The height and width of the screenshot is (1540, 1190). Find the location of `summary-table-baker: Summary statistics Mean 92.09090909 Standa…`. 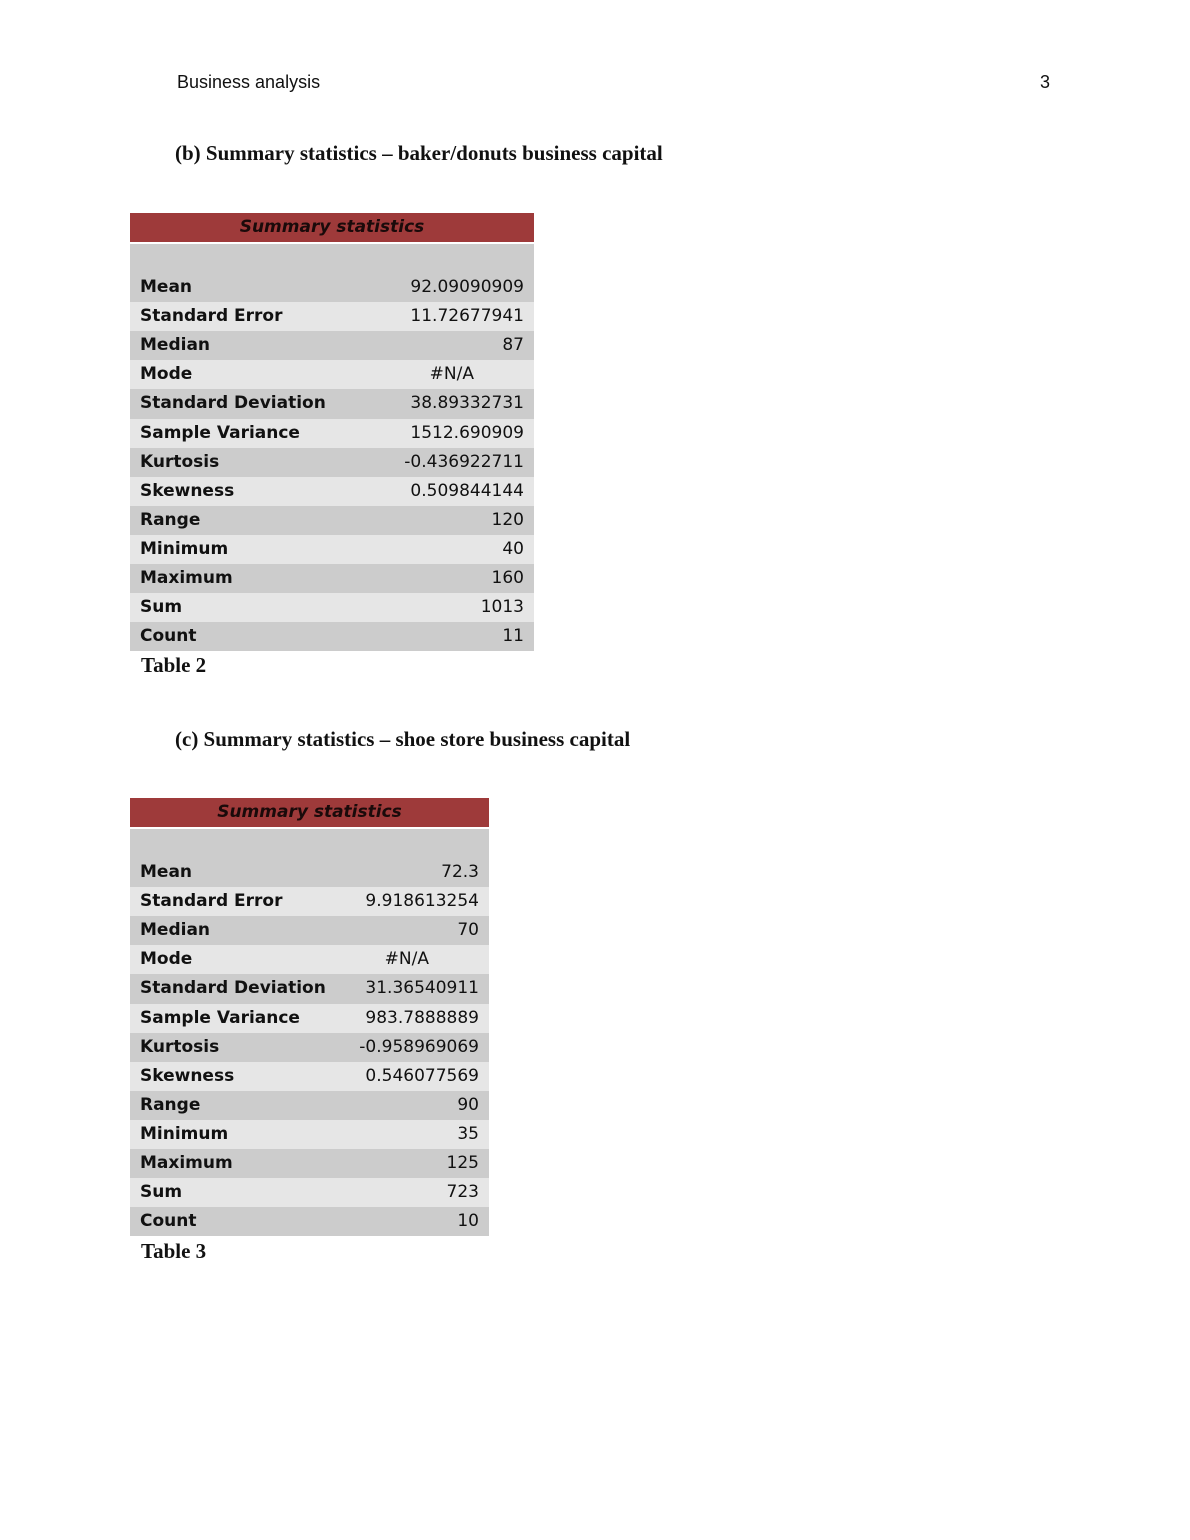

summary-table-baker: Summary statistics Mean 92.09090909 Standa… is located at coordinates (332, 432).